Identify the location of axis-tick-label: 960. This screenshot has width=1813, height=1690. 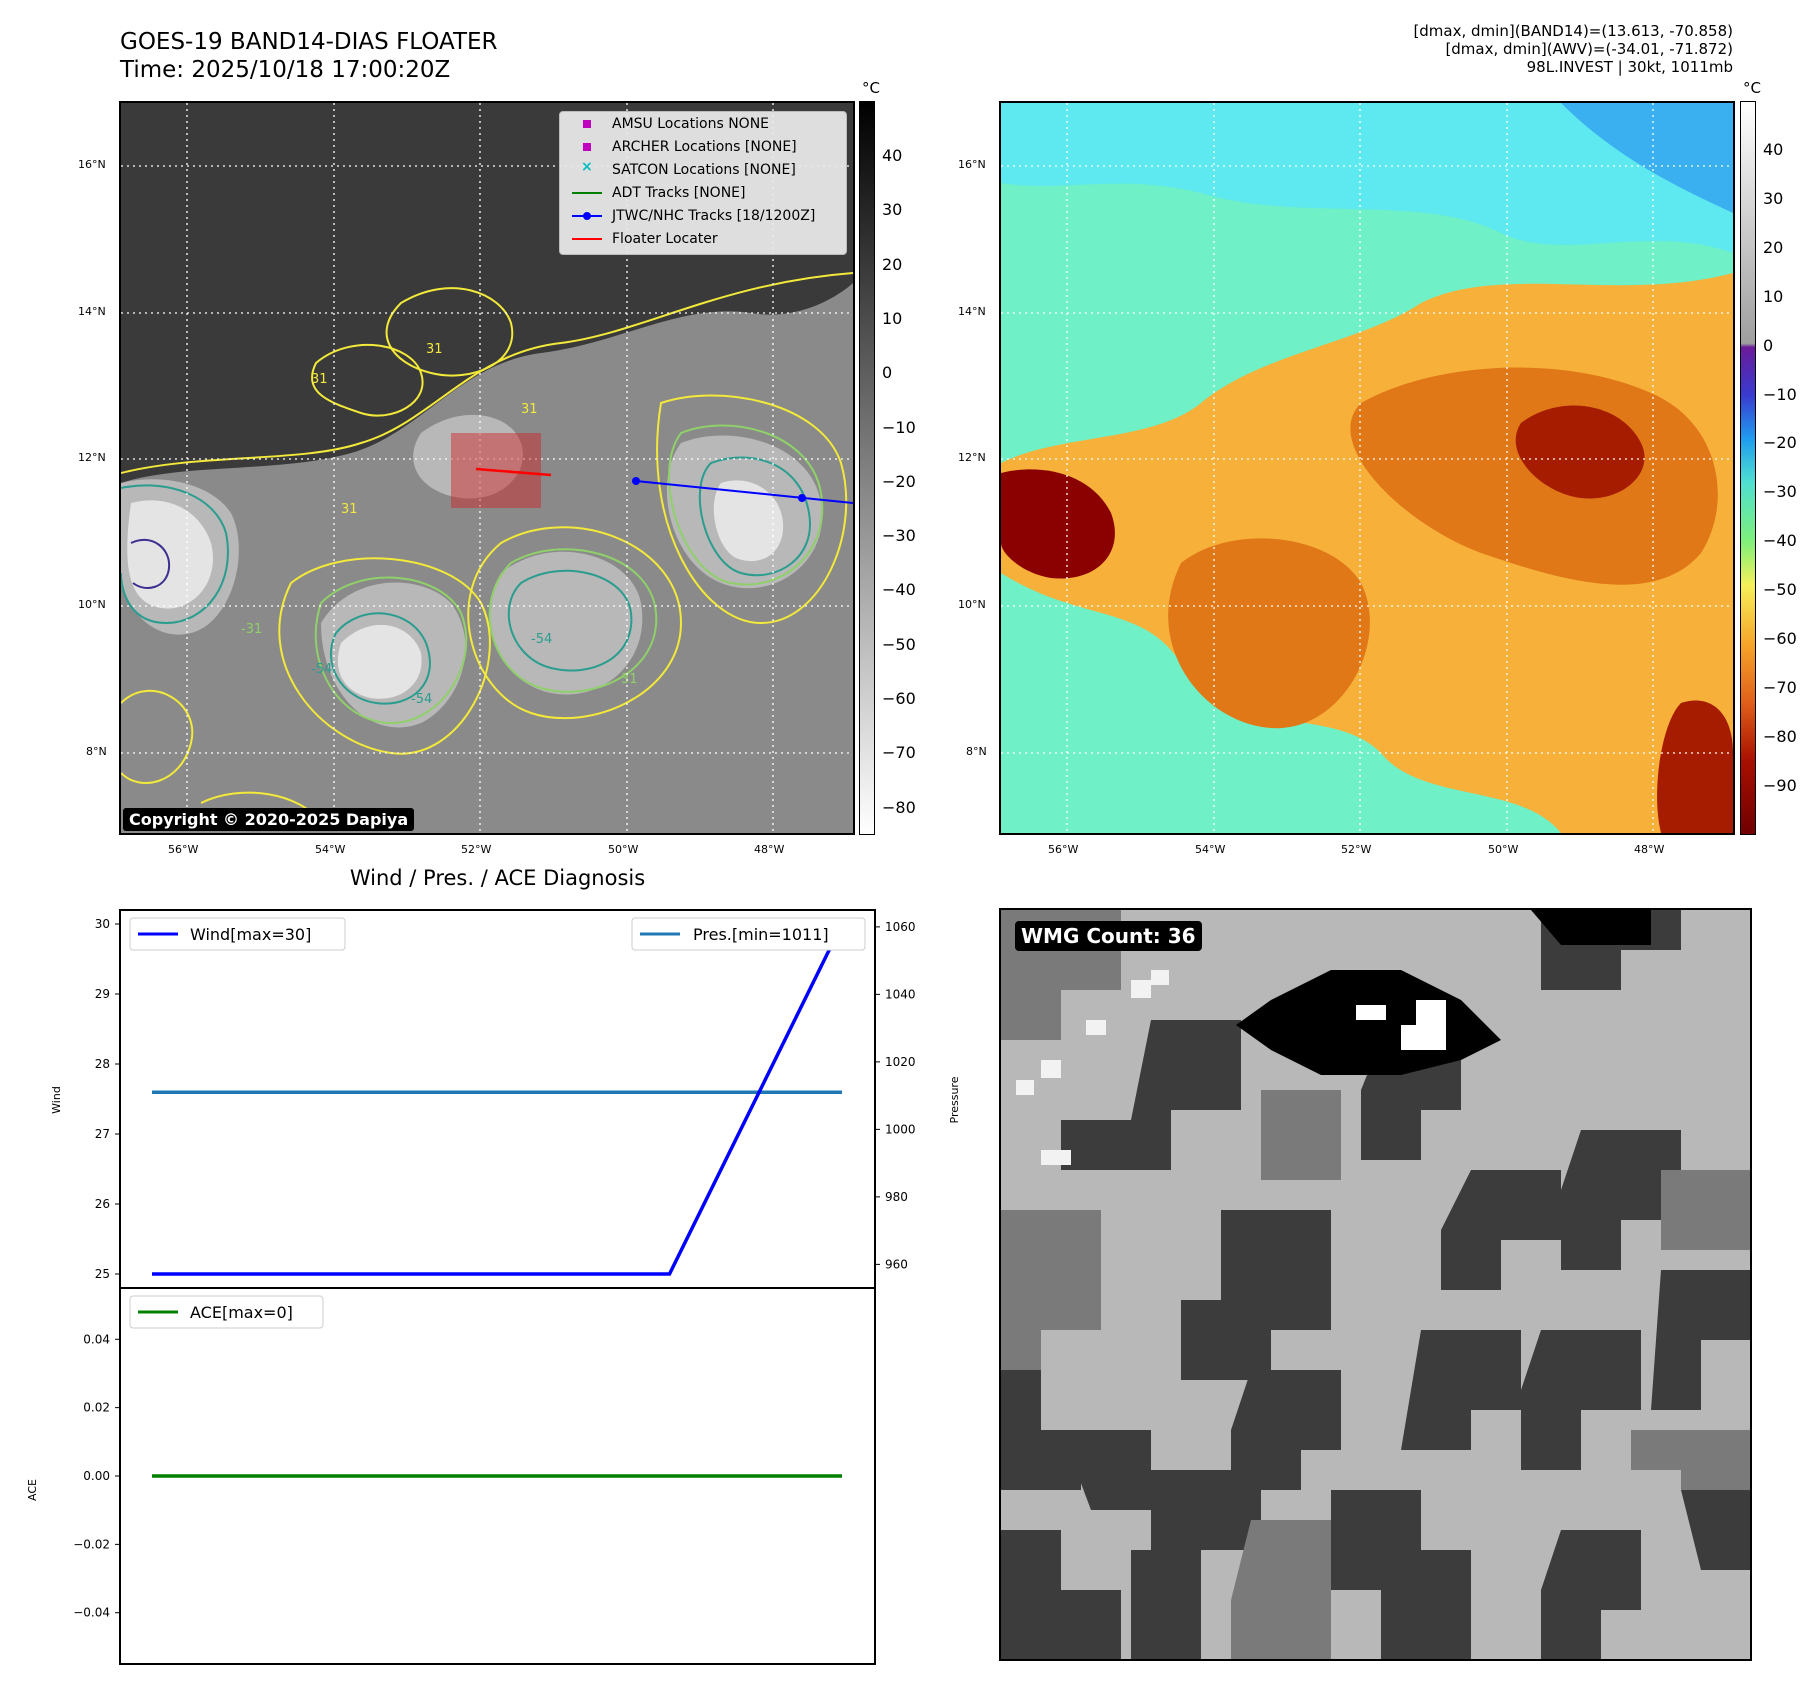
(896, 1264).